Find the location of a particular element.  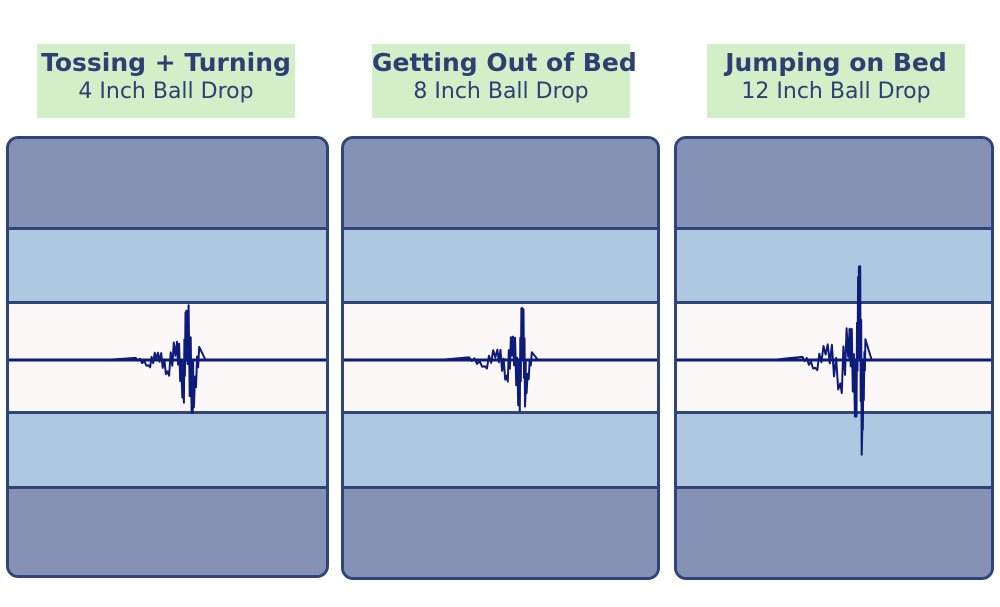

label-getting-out: Getting Out of Bed 8 Inch Ball Drop is located at coordinates (504, 81).